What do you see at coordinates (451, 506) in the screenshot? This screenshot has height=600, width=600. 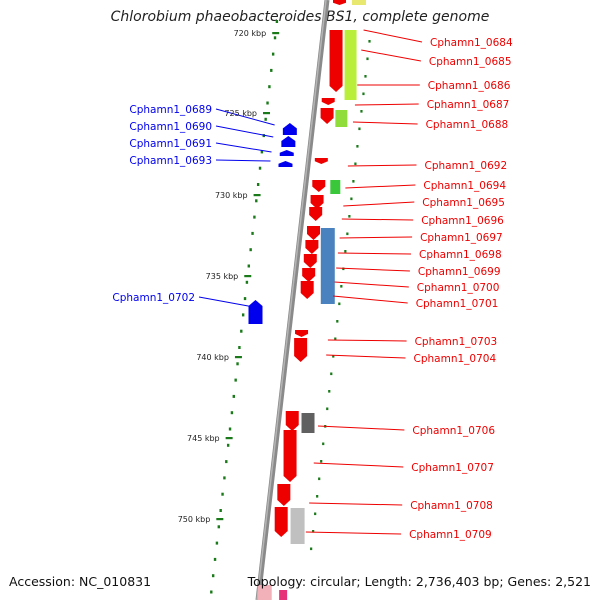 I see `gene-label-right: Cphamn1_0708` at bounding box center [451, 506].